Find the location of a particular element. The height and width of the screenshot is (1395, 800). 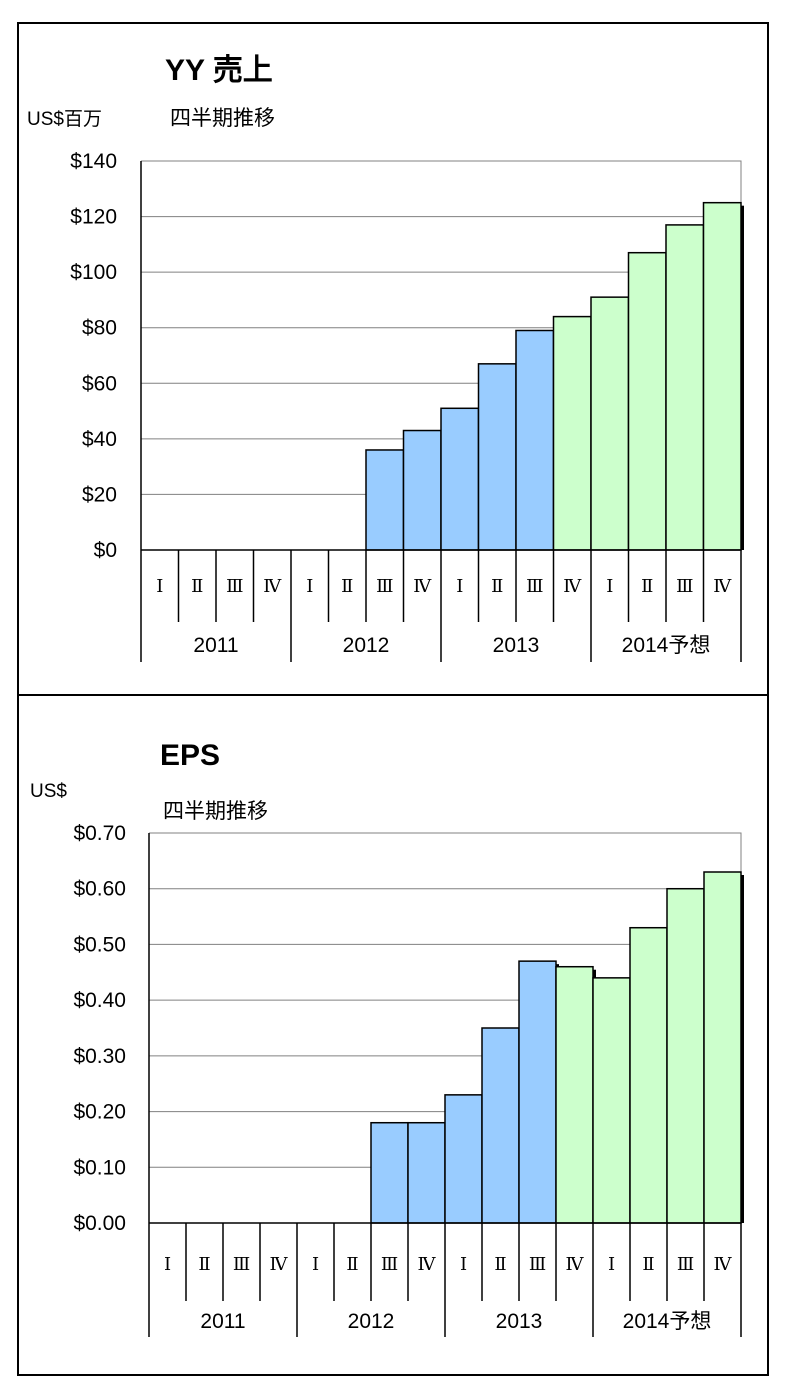

chart1-y-tick-label: $20 is located at coordinates (99, 494).